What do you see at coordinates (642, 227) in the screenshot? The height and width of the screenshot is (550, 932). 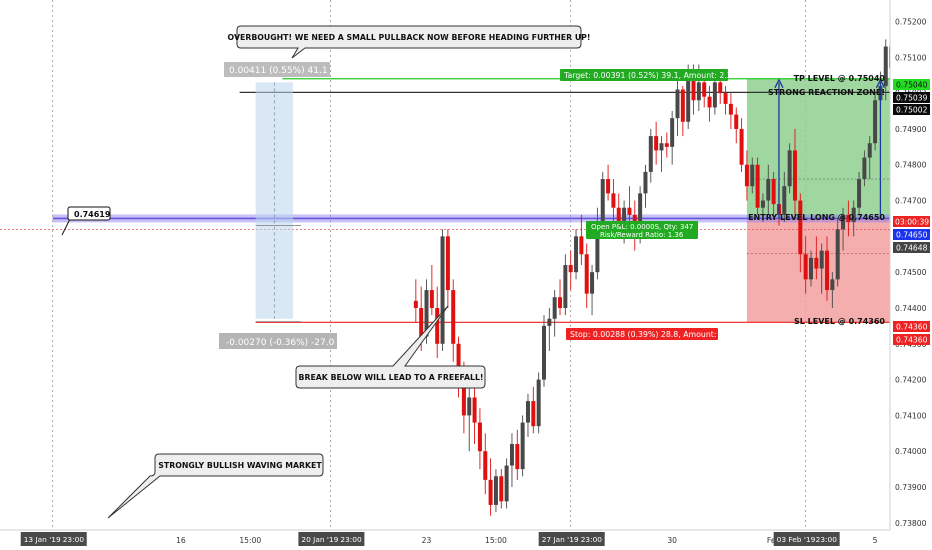 I see `pnl-text: Open P&L: 0.0000S, Qty: 347` at bounding box center [642, 227].